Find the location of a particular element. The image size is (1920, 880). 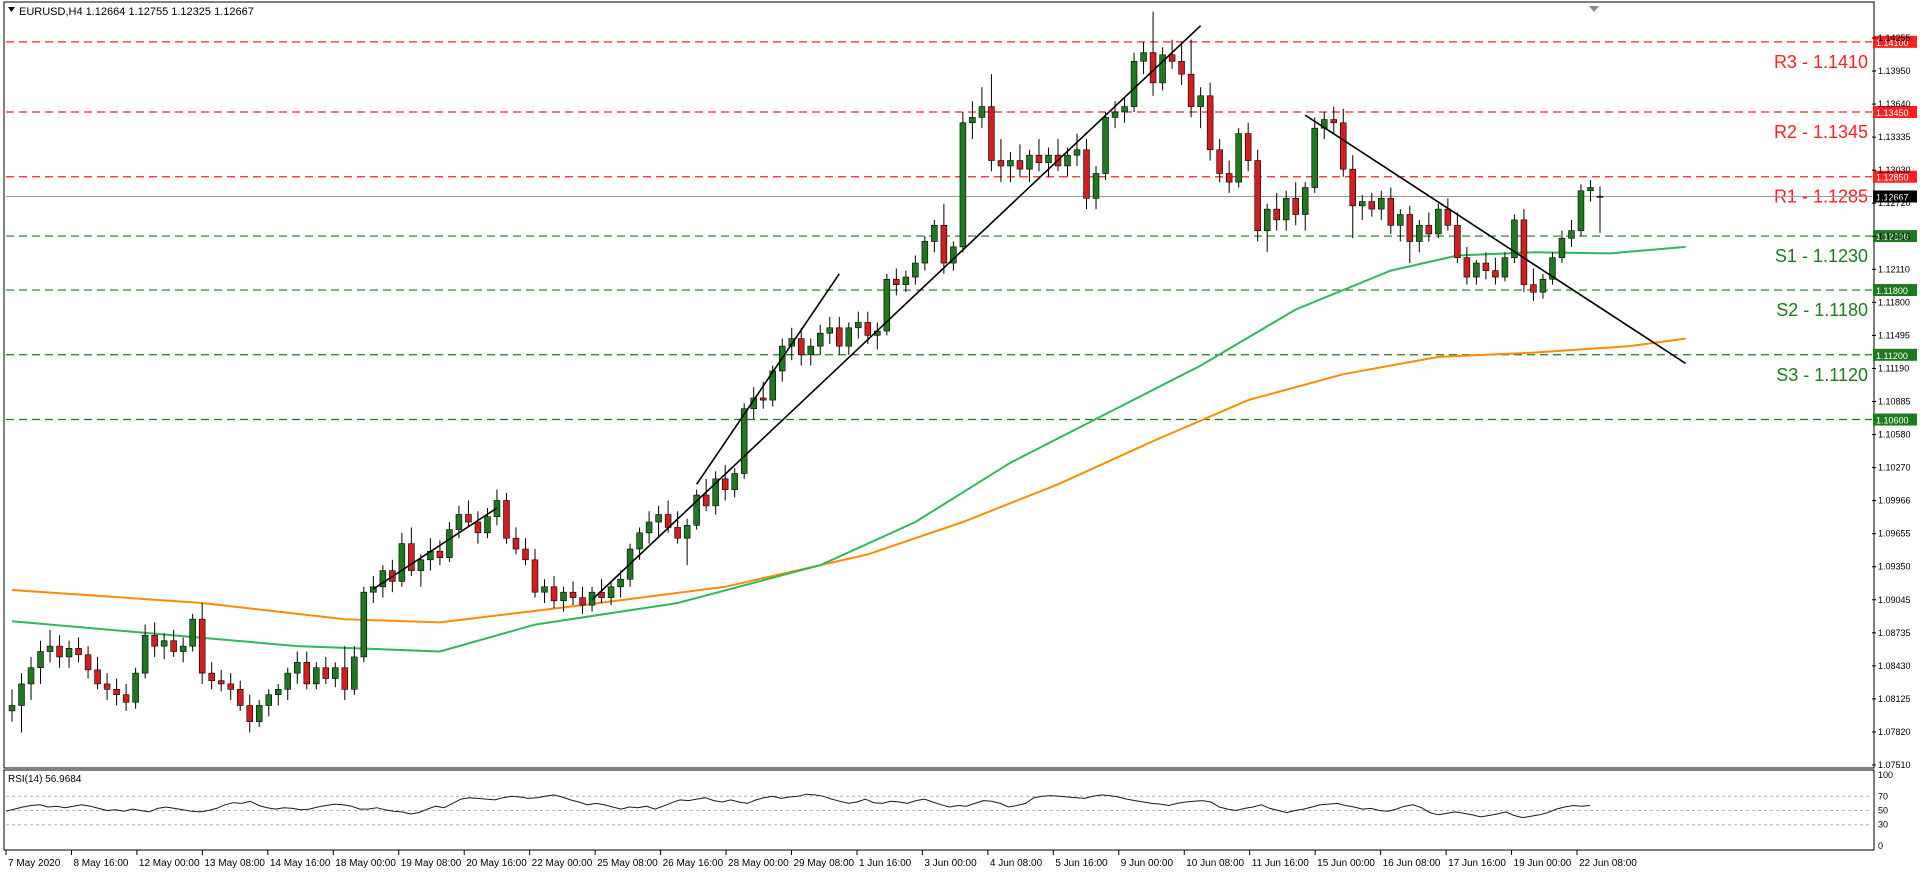

x-tick-label: 8 May 16:00 is located at coordinates (100, 863).